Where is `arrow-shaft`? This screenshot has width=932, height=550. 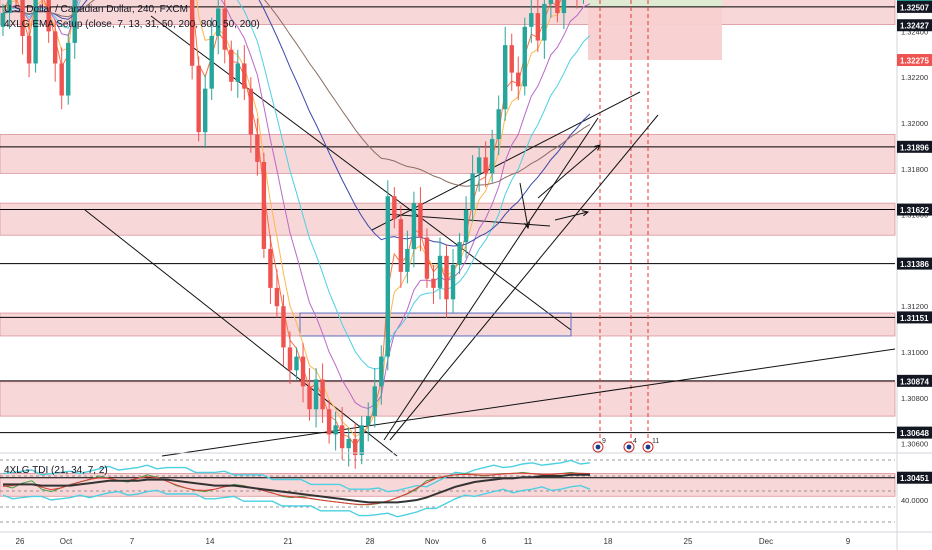
arrow-shaft is located at coordinates (524, 205).